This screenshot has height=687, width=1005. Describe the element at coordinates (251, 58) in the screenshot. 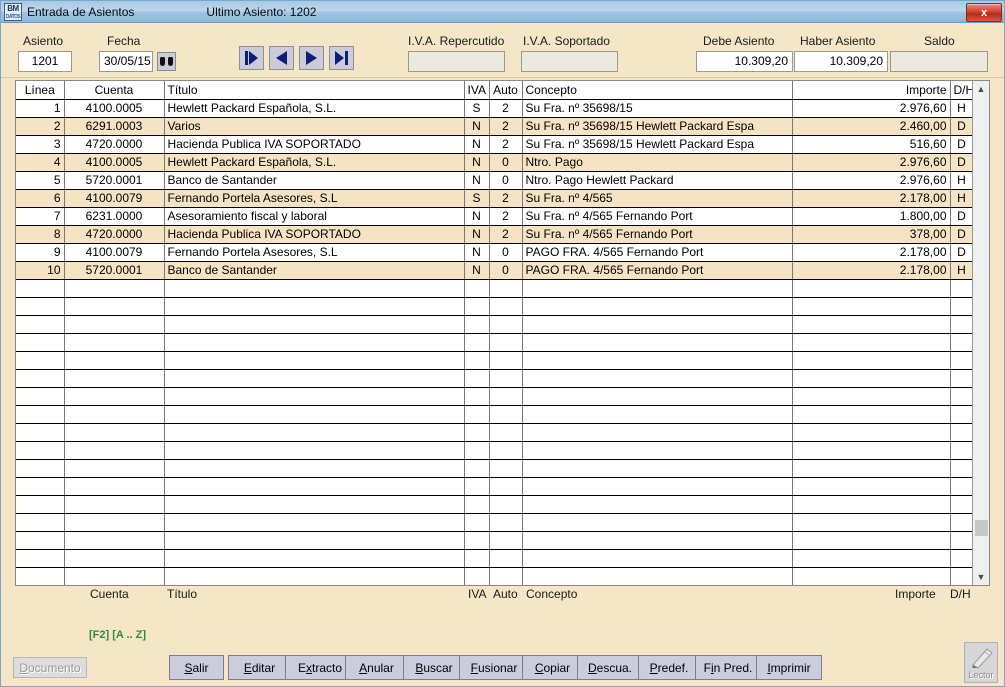

I see `first-record-button` at that location.